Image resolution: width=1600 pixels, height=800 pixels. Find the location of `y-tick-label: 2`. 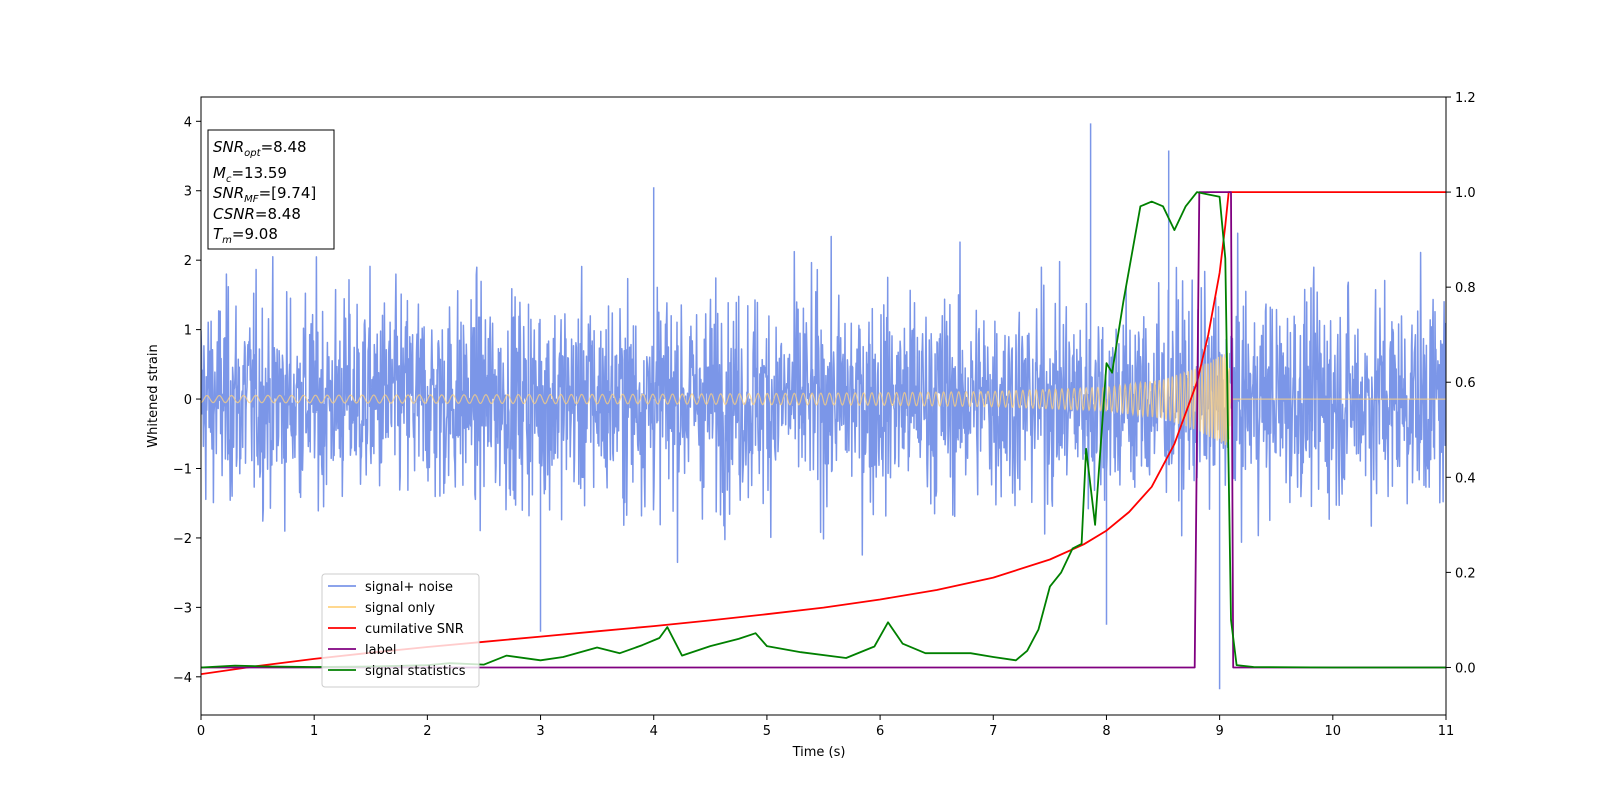

y-tick-label: 2 is located at coordinates (188, 261).